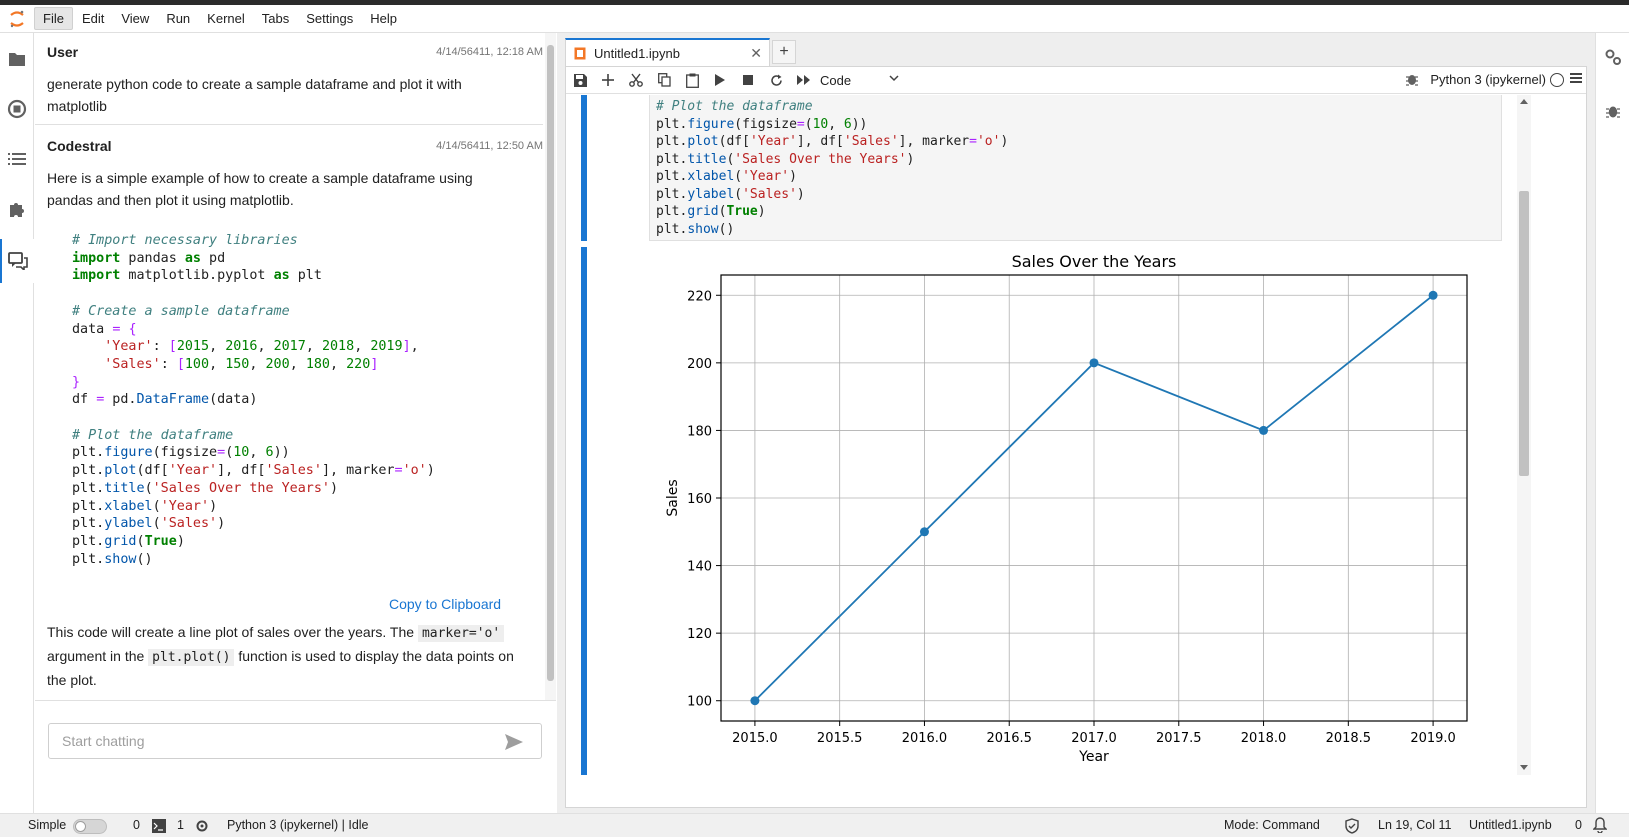  I want to click on x-tick-label: 2017.5, so click(1179, 738).